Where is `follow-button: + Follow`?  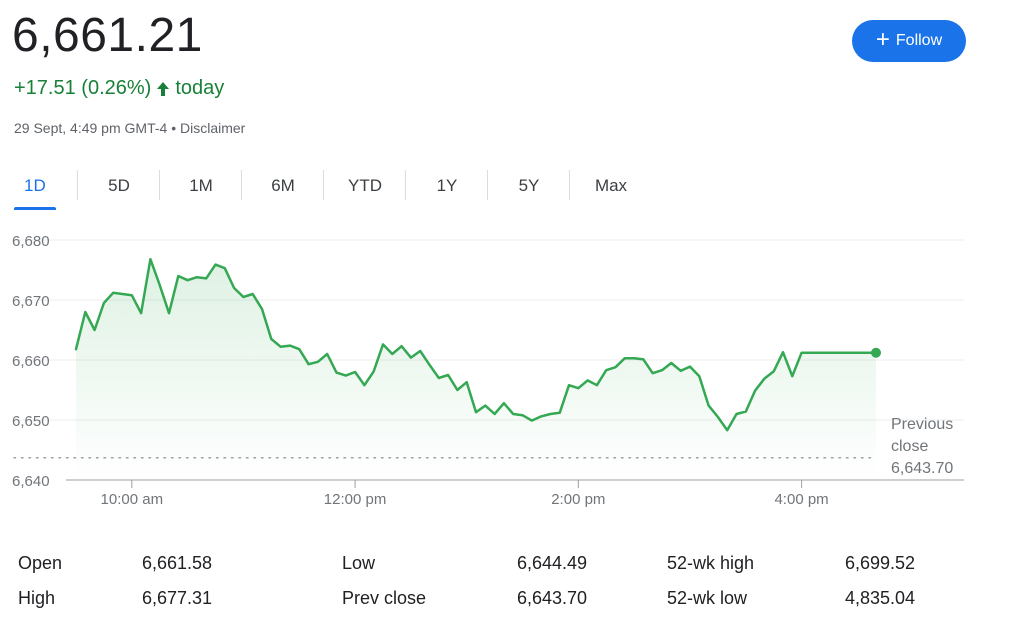
follow-button: + Follow is located at coordinates (909, 41).